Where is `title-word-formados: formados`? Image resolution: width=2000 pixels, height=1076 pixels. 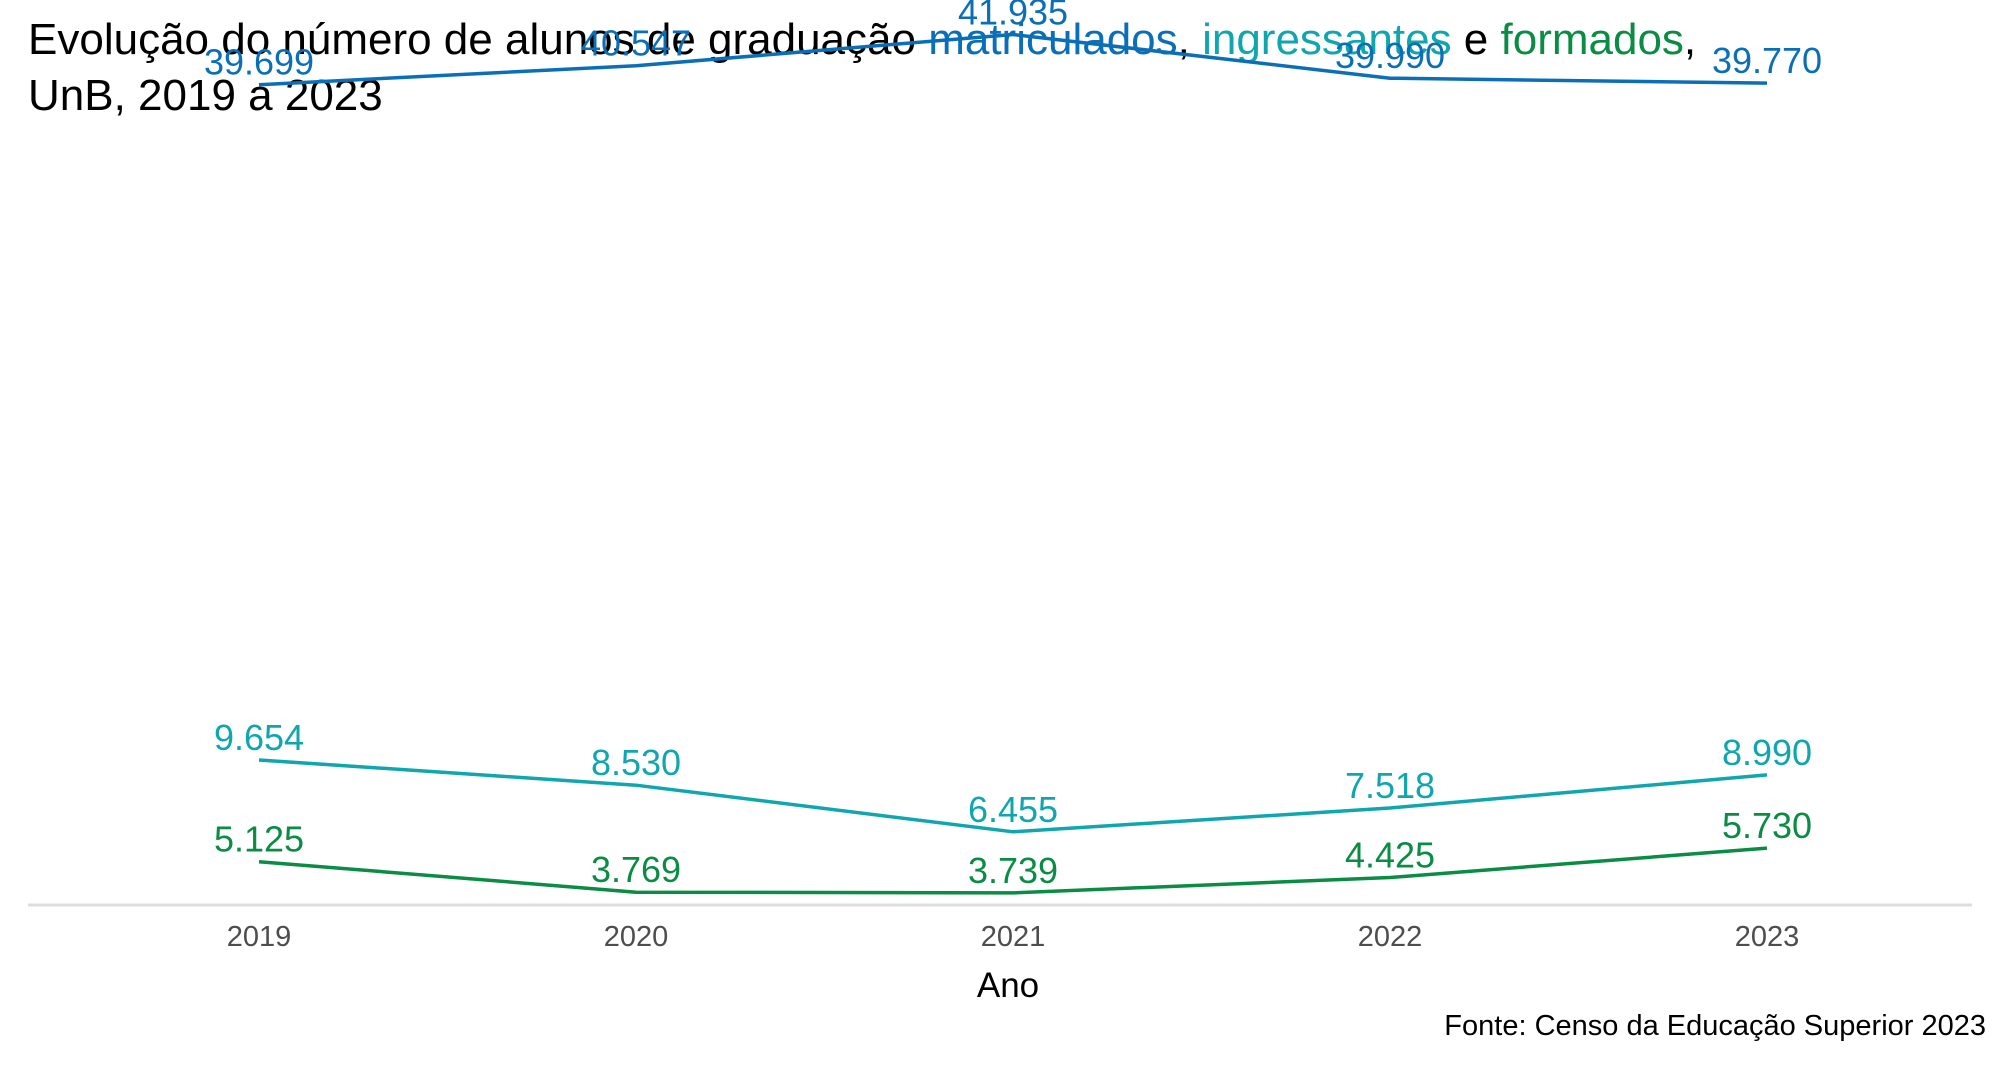 title-word-formados: formados is located at coordinates (1592, 39).